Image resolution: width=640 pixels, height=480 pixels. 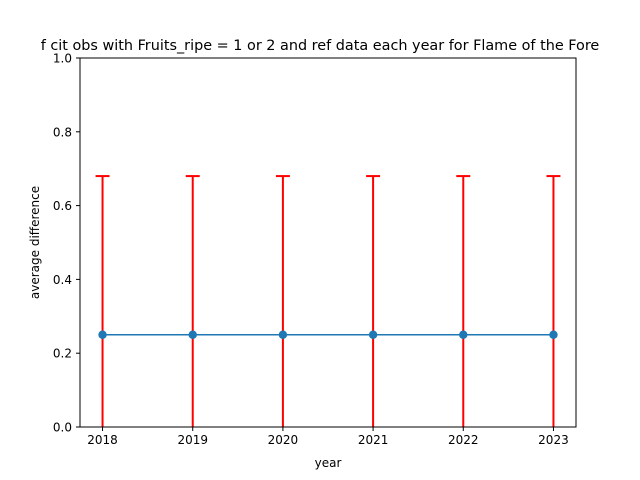 I want to click on y-axis-label: average difference, so click(x=35, y=242).